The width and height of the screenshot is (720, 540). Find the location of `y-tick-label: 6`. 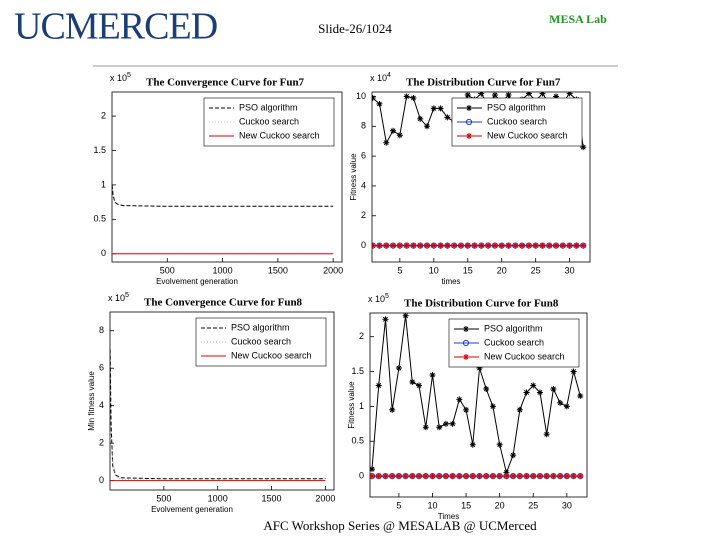

y-tick-label: 6 is located at coordinates (101, 368).